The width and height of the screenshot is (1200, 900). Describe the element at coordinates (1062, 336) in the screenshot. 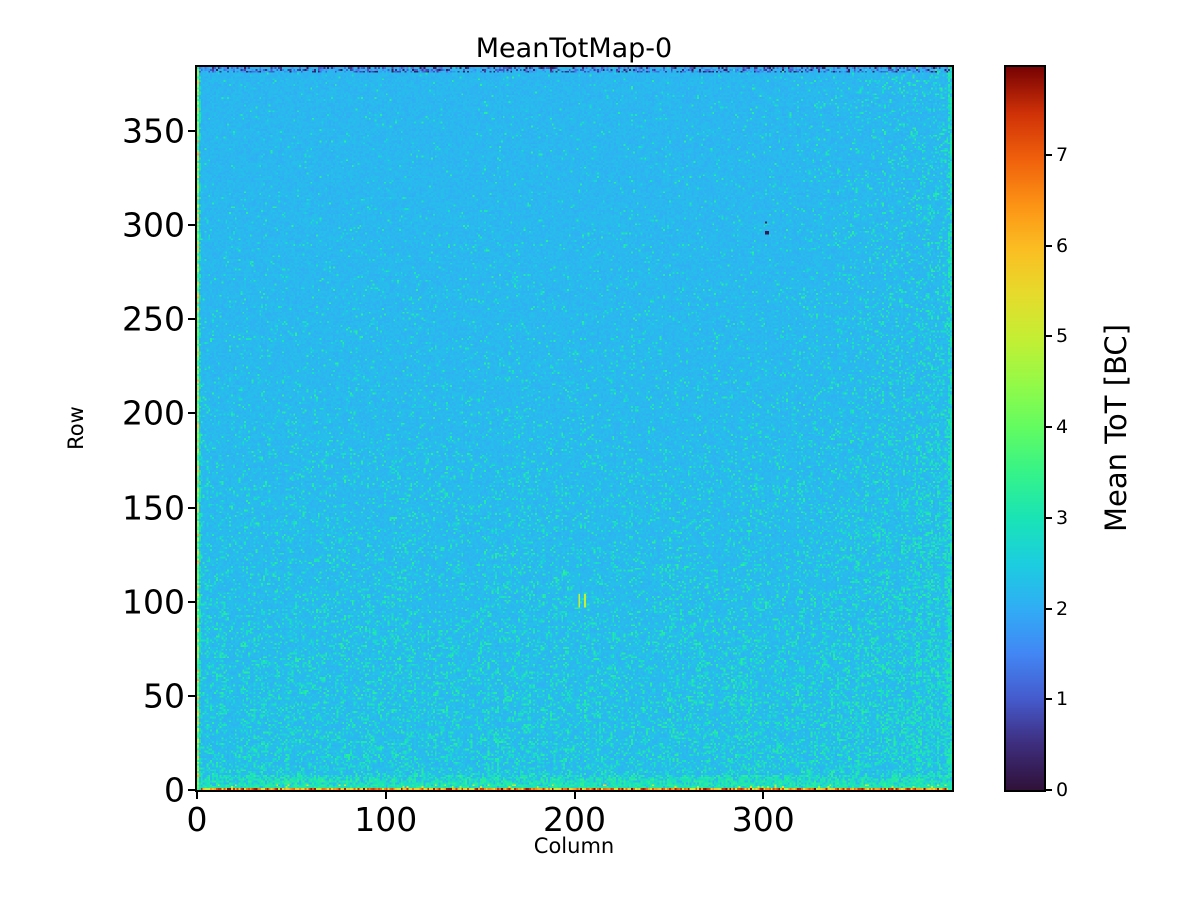

I see `colorbar-tick-label: 5` at that location.